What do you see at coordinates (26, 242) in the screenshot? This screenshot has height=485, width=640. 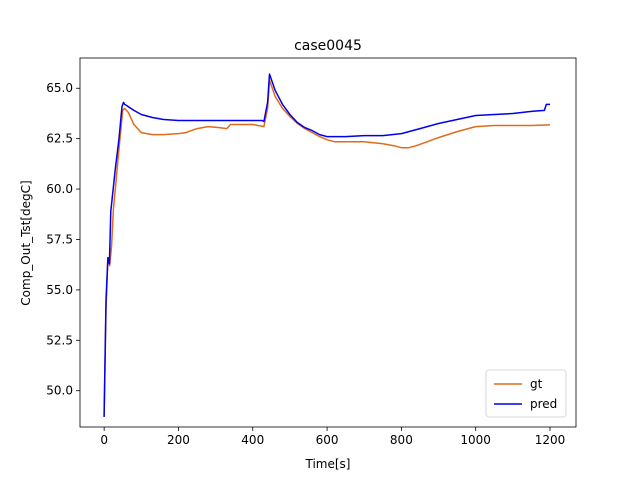 I see `y-axis-label: Comp_Out_Tst[degC]` at bounding box center [26, 242].